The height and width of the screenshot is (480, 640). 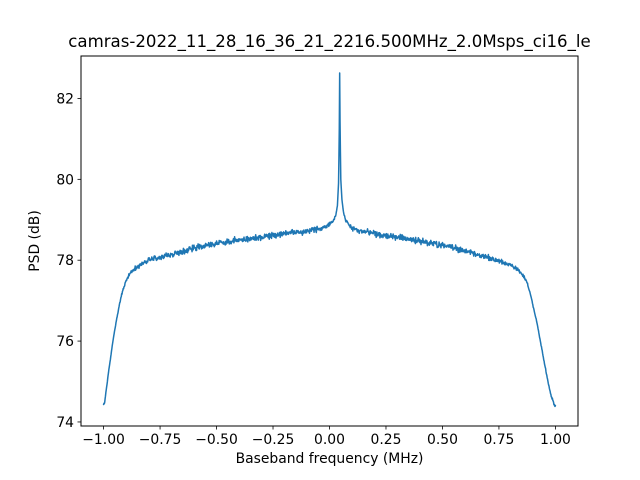 What do you see at coordinates (65, 423) in the screenshot?
I see `y-tick-label: 74` at bounding box center [65, 423].